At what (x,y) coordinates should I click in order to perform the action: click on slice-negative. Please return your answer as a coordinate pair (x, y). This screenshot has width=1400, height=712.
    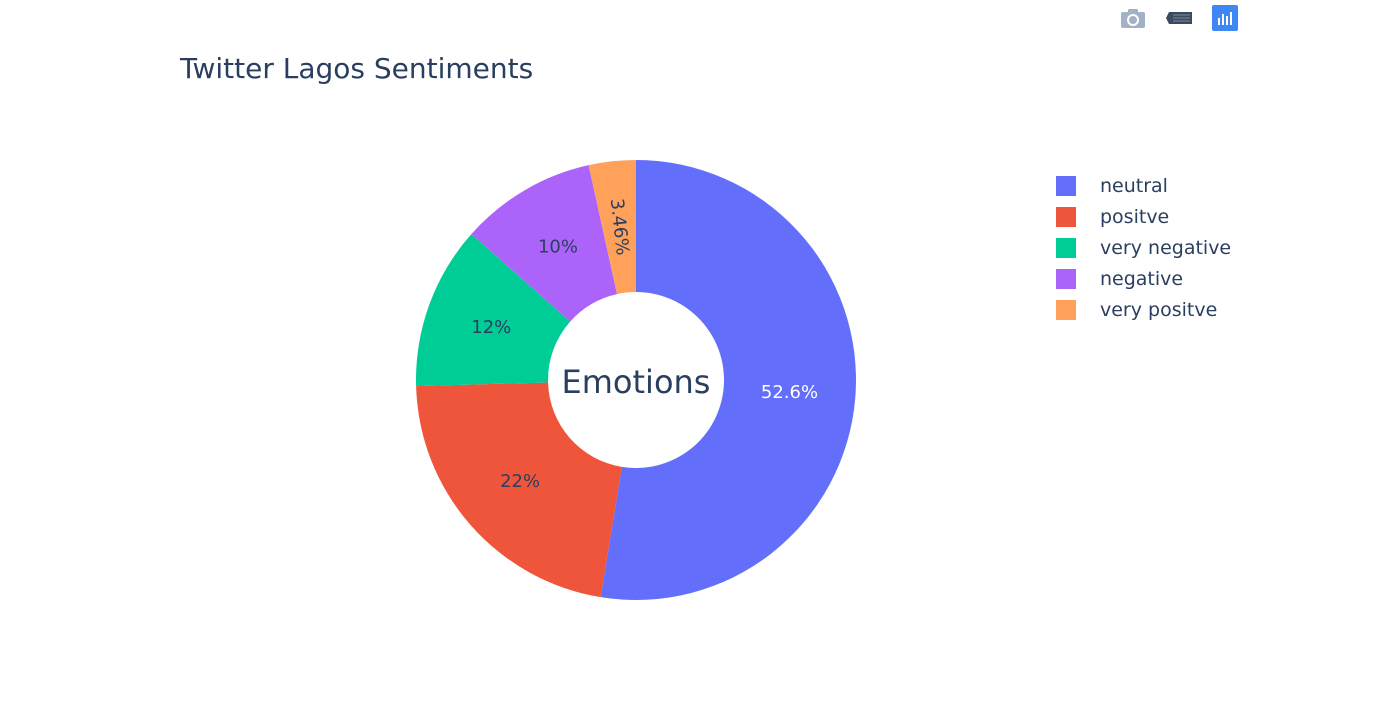
    Looking at the image, I should click on (544, 243).